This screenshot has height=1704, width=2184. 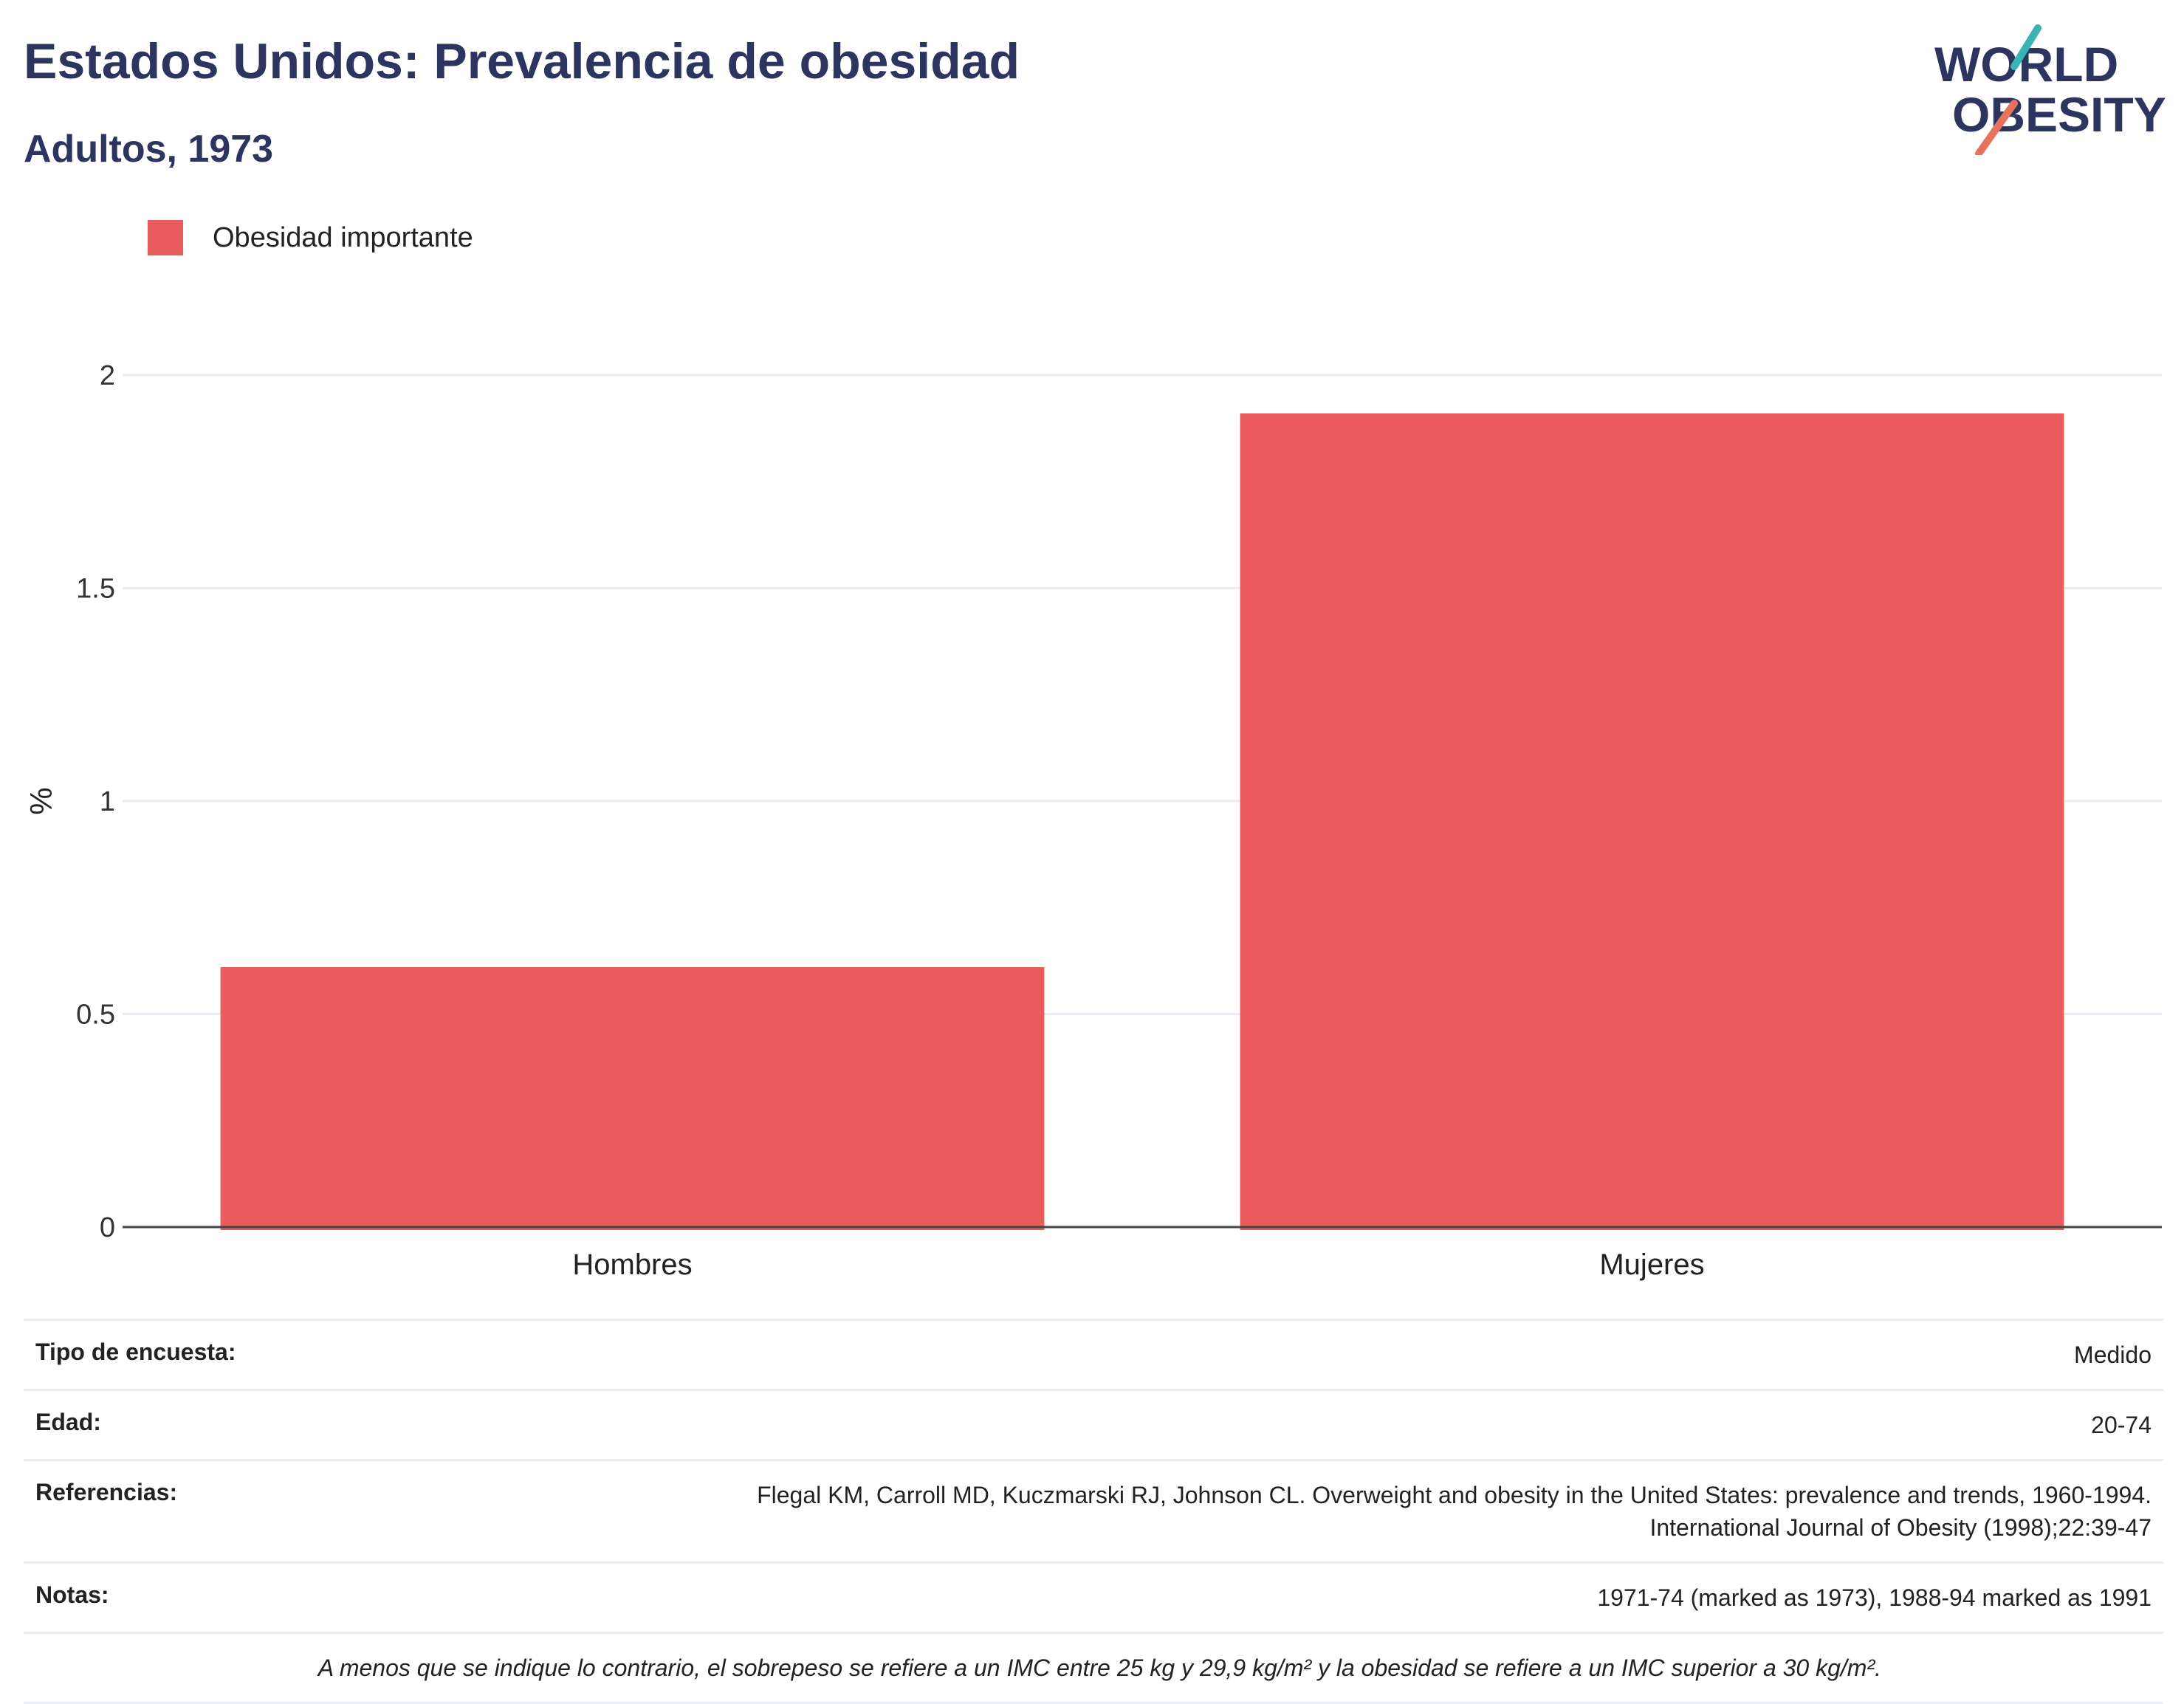 What do you see at coordinates (41, 800) in the screenshot?
I see `y-axis-label: %` at bounding box center [41, 800].